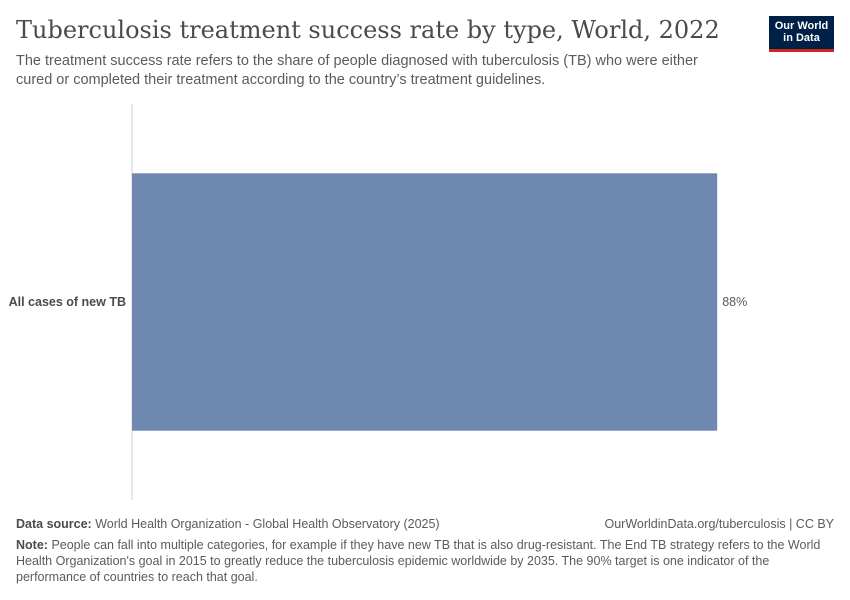 The width and height of the screenshot is (850, 600). What do you see at coordinates (67, 302) in the screenshot?
I see `category-label: All cases of new TB` at bounding box center [67, 302].